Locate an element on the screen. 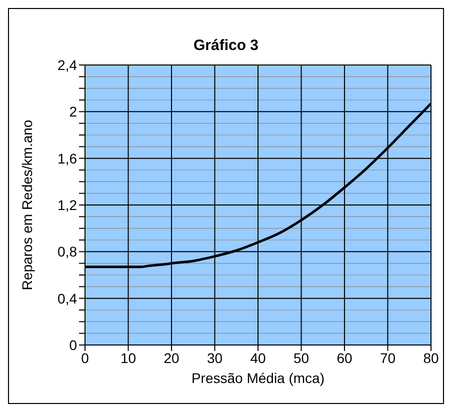 The width and height of the screenshot is (452, 412). x-tick-label: 40 is located at coordinates (258, 358).